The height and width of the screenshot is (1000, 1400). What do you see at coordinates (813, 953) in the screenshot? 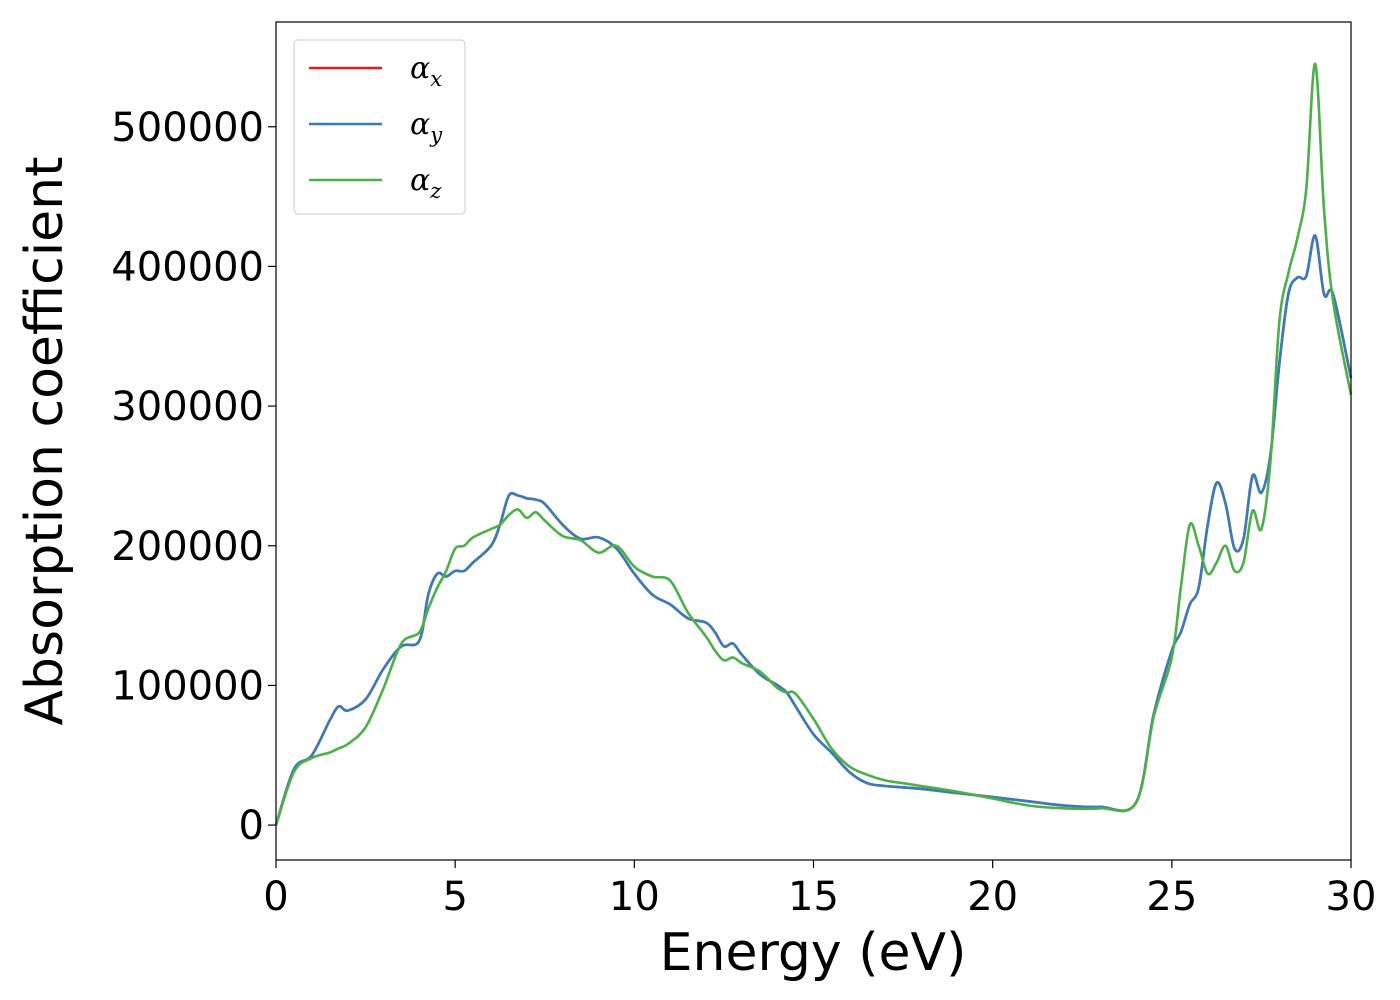
I see `x-axis-title: Energy (eV)` at bounding box center [813, 953].